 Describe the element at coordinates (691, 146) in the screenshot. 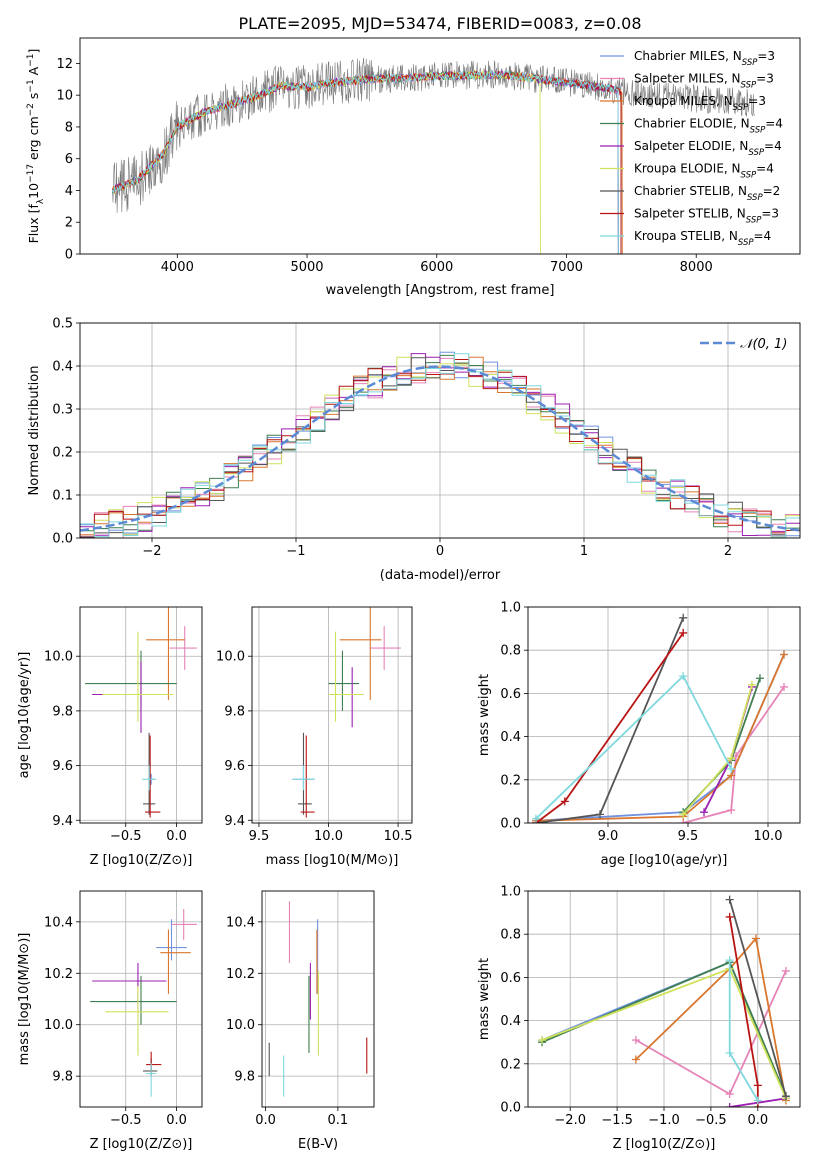

I see `text-part: Salpeter ELODIE, N` at that location.